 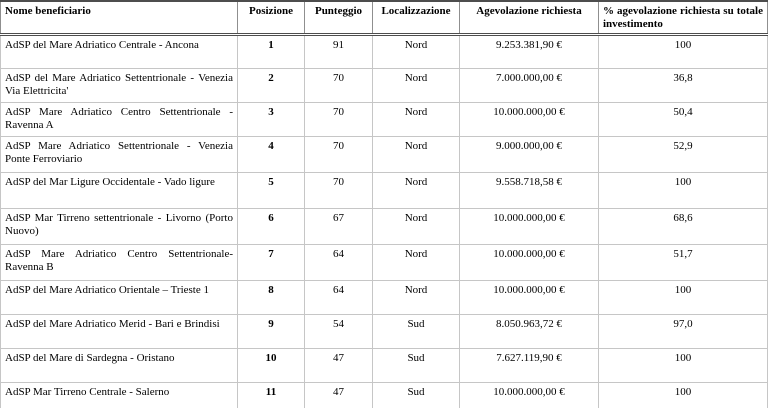 I want to click on cell-nome: AdSP del Mare di Sardegna - Oristano, so click(x=119, y=365).